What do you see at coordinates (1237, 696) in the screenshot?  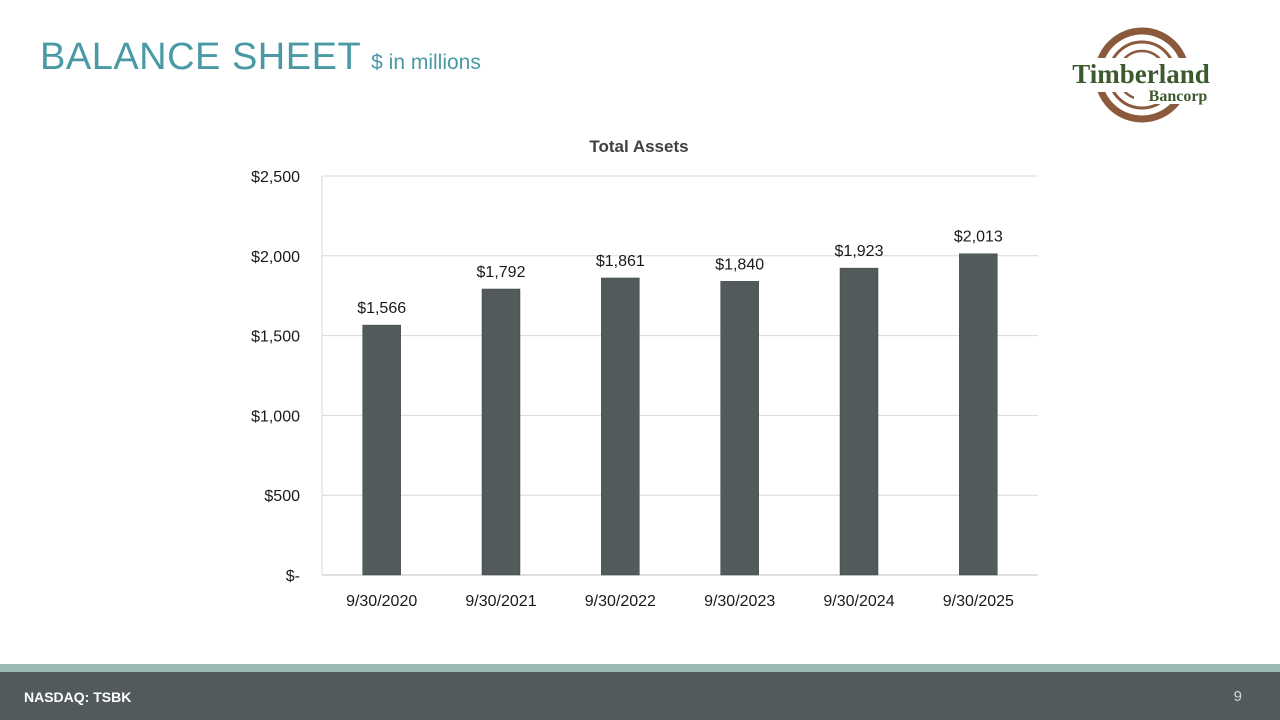 I see `page-number: 9` at bounding box center [1237, 696].